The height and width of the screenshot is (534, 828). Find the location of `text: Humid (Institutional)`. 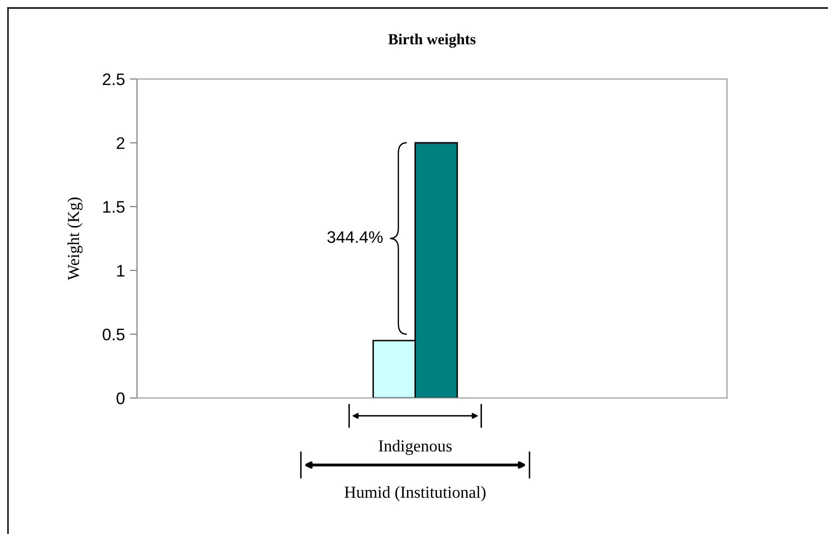

text: Humid (Institutional) is located at coordinates (415, 494).